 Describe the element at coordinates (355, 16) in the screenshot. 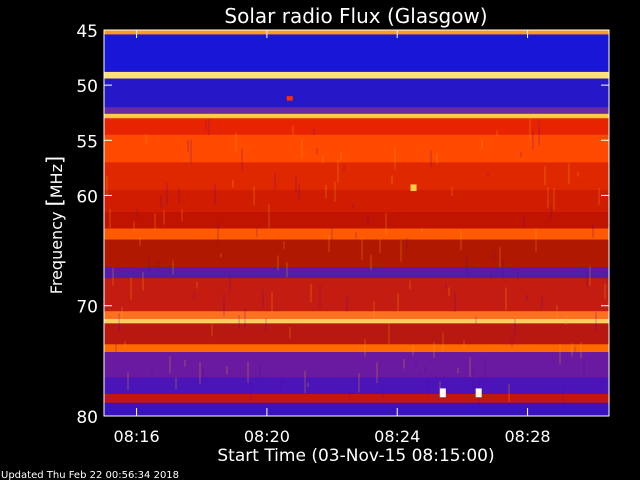

I see `chart-title: Solar radio Flux (Glasgow)` at that location.